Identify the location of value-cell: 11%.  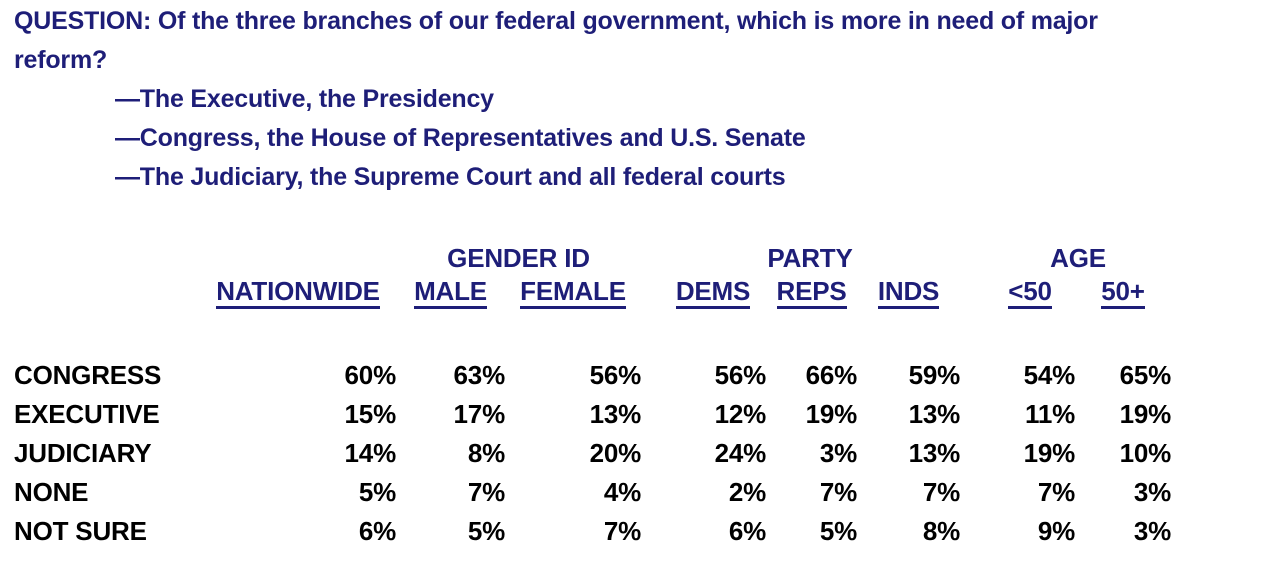
(1050, 413).